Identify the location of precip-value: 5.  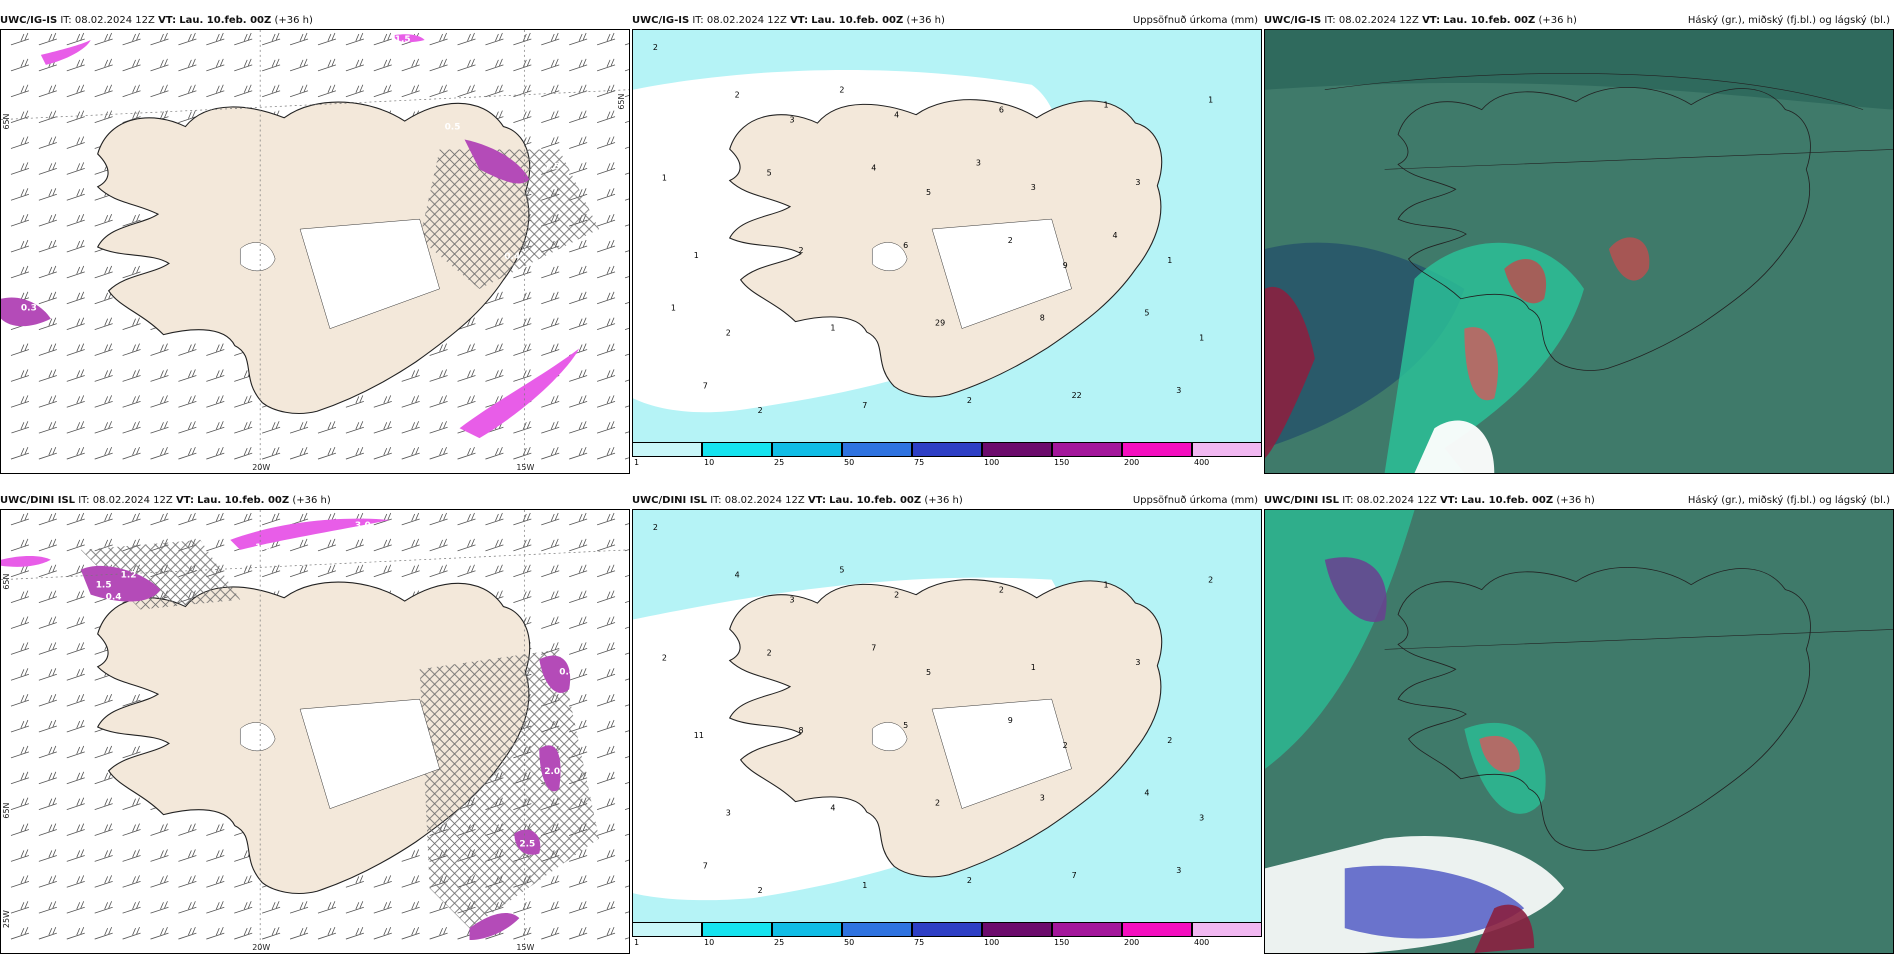
(841, 570).